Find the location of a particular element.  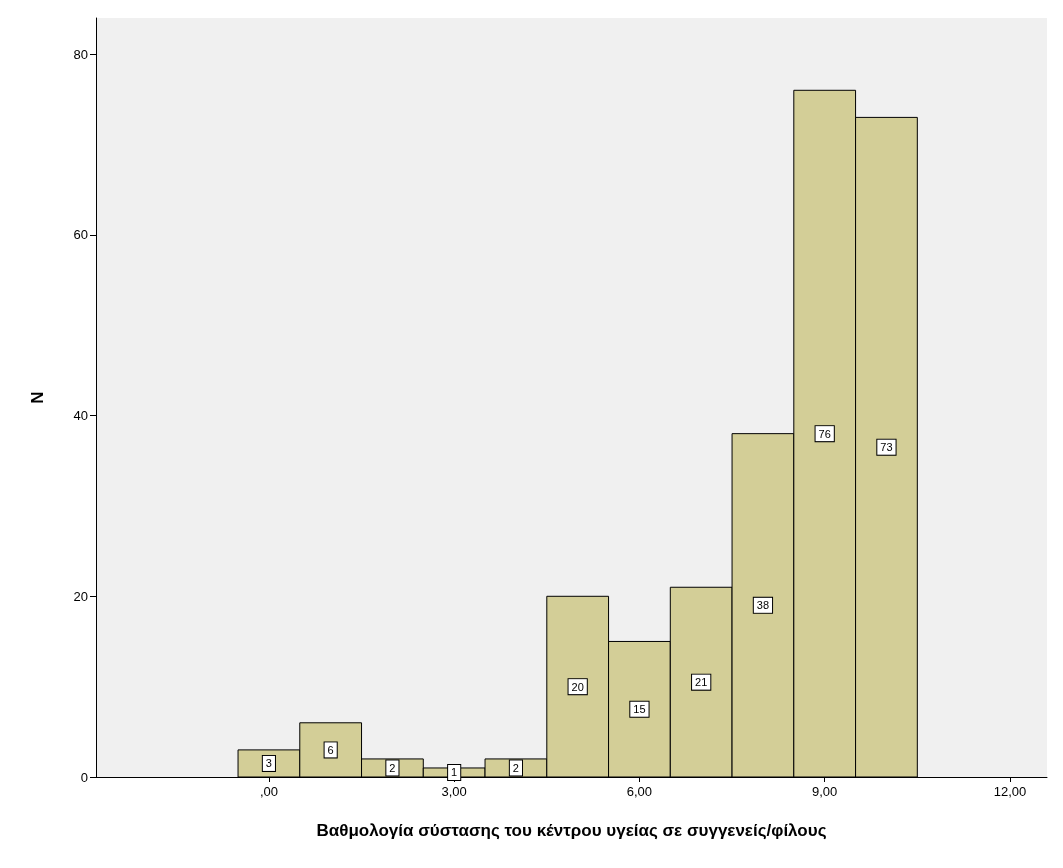

x-tick-label: 12,00 is located at coordinates (1010, 791).